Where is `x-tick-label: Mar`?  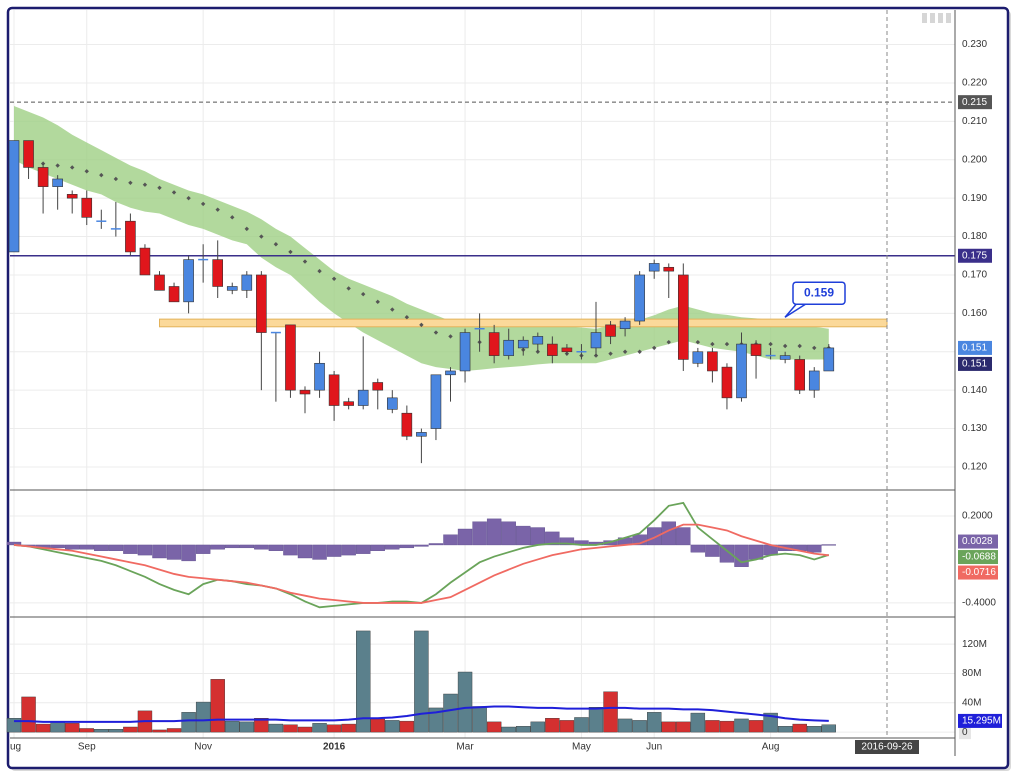
x-tick-label: Mar is located at coordinates (465, 747).